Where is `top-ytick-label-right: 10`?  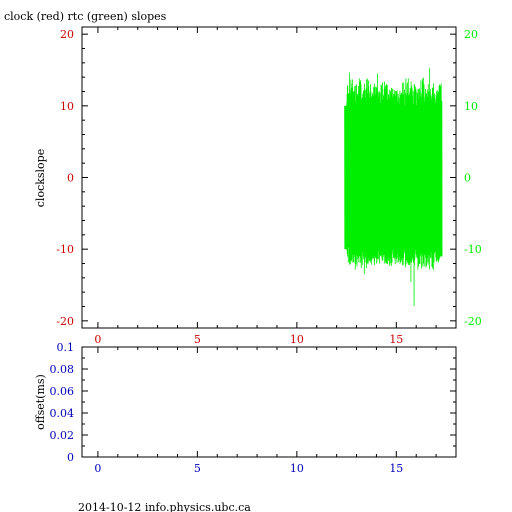 top-ytick-label-right: 10 is located at coordinates (471, 106).